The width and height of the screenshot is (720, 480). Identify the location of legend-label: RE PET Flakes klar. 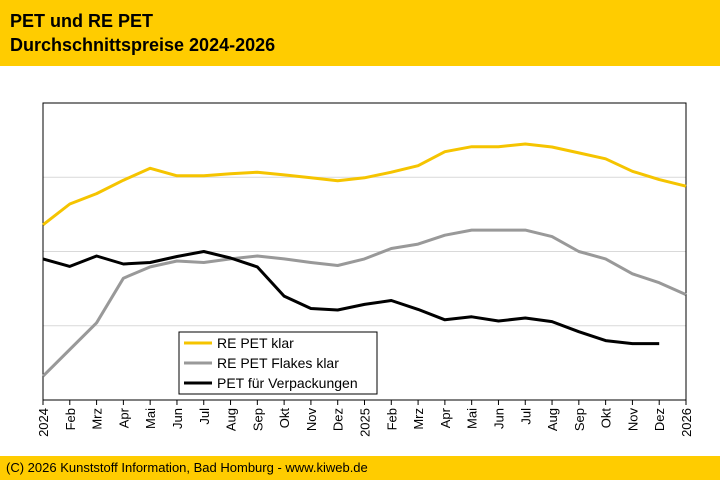
(278, 363).